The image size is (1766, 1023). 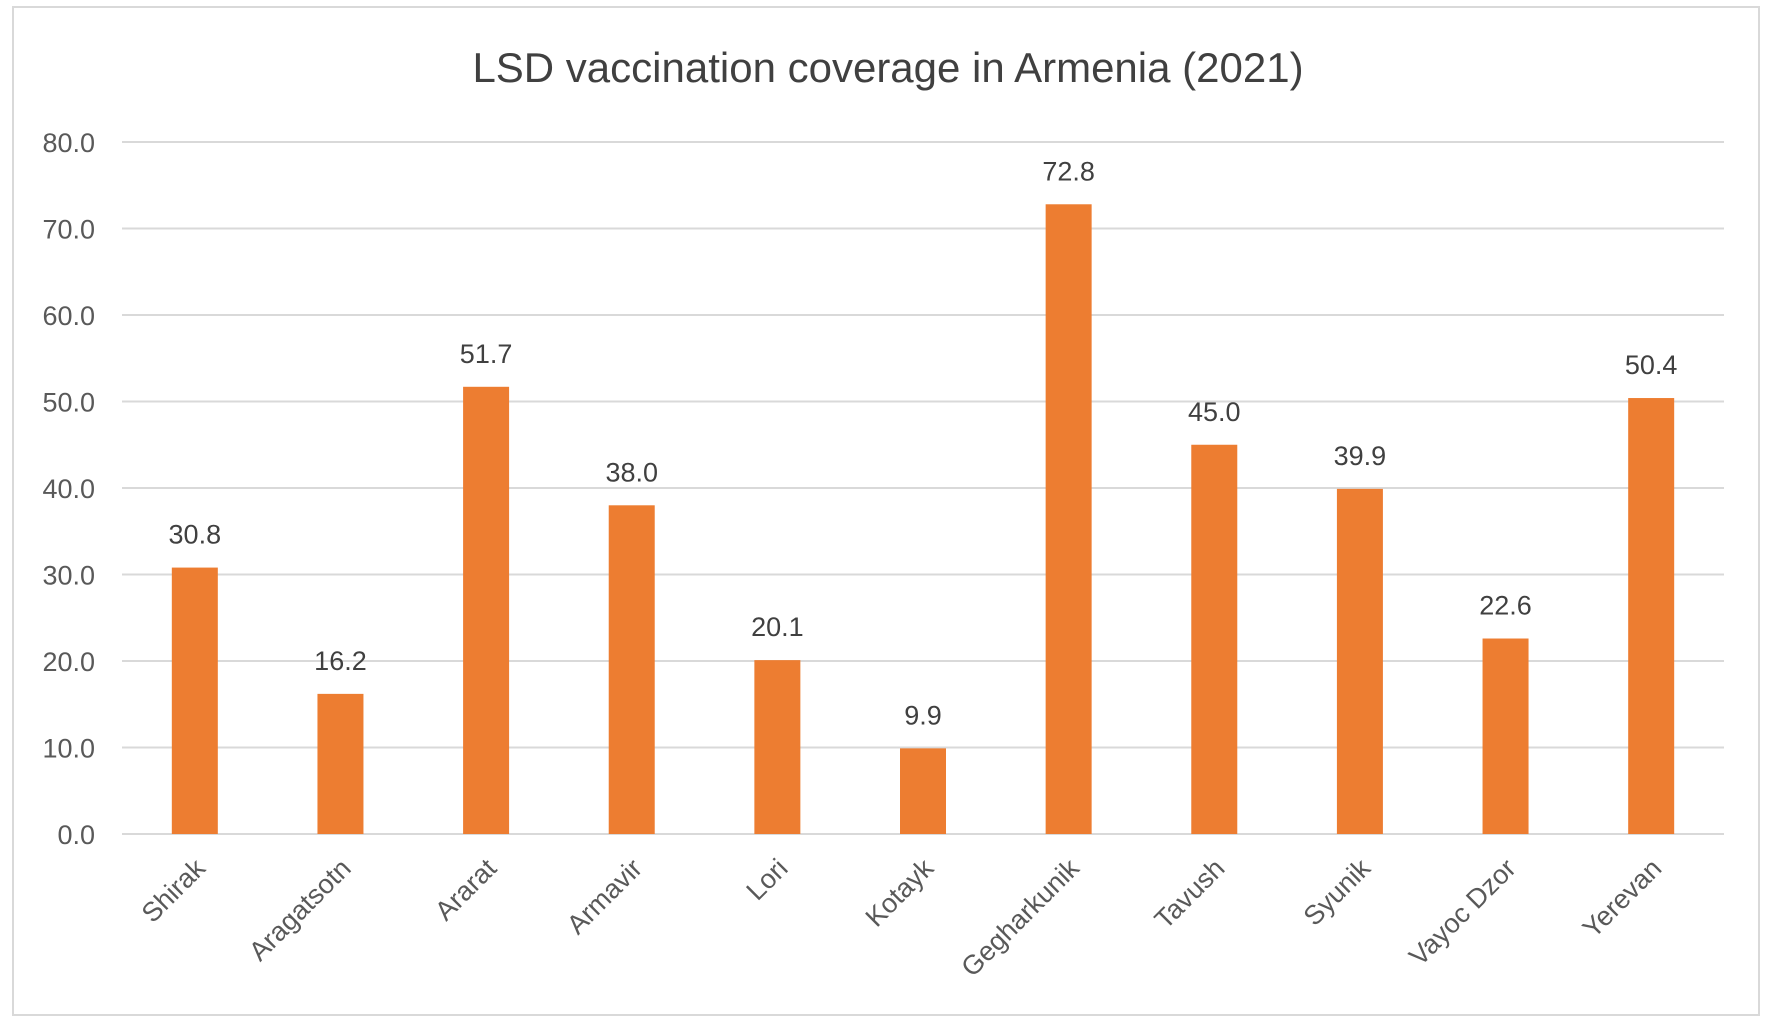 I want to click on y-tick-label: 10.0, so click(x=68, y=749).